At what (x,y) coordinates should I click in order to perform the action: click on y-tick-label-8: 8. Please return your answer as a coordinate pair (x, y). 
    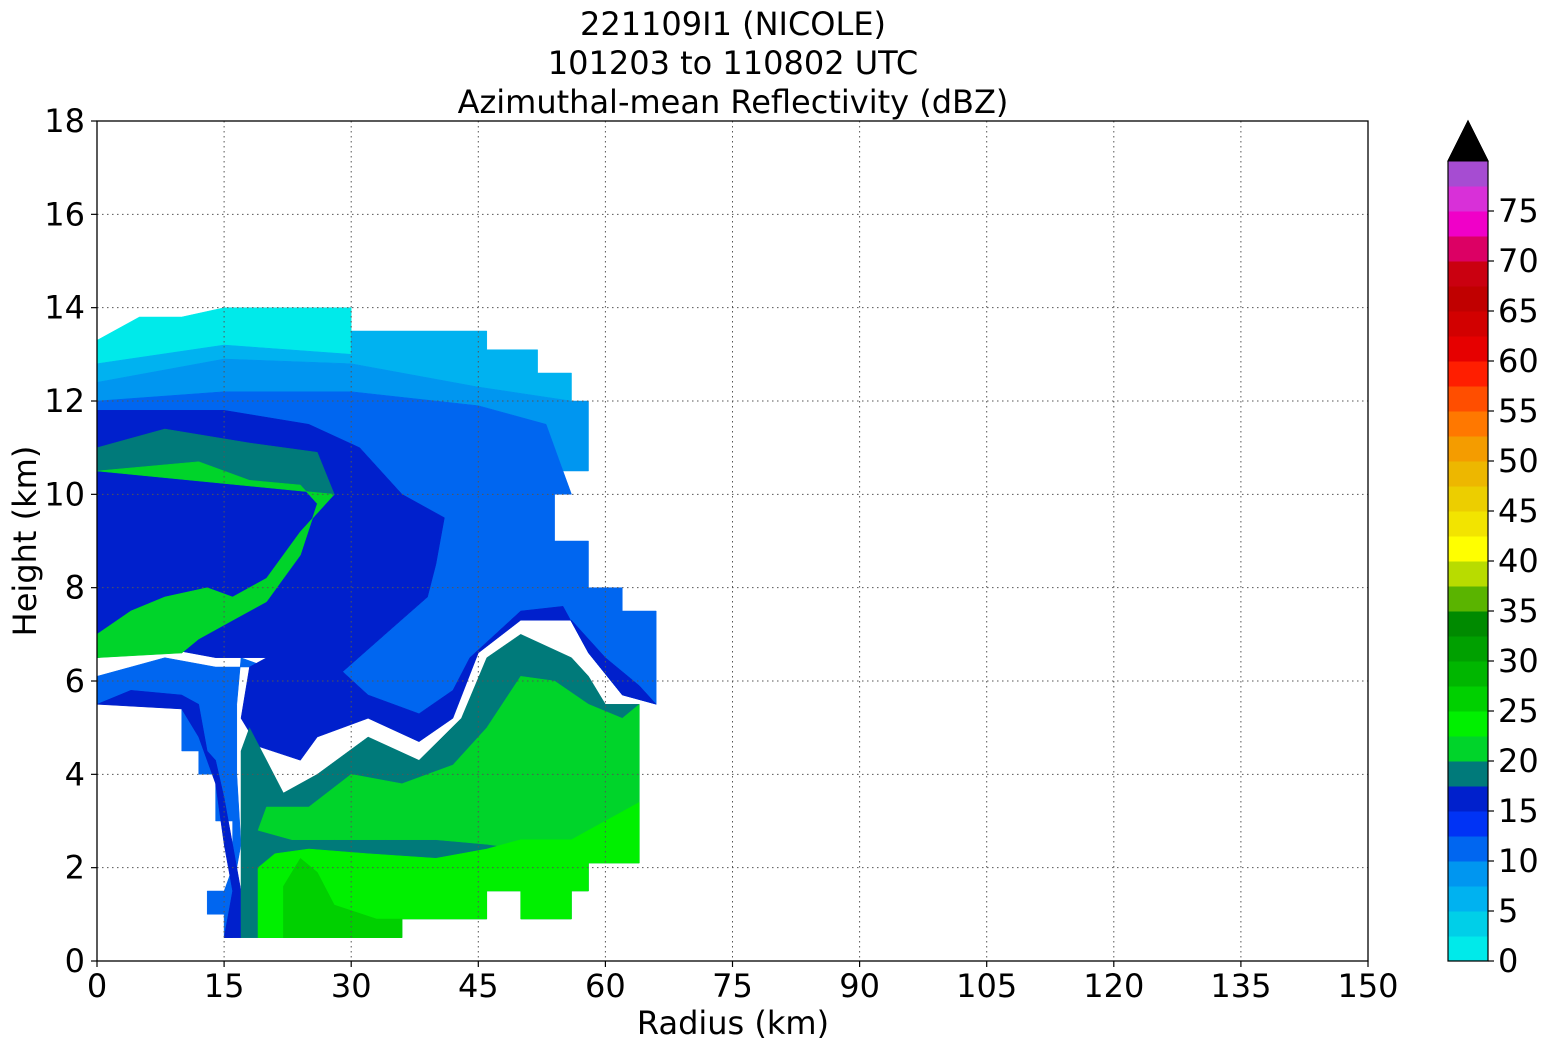
    Looking at the image, I should click on (75, 588).